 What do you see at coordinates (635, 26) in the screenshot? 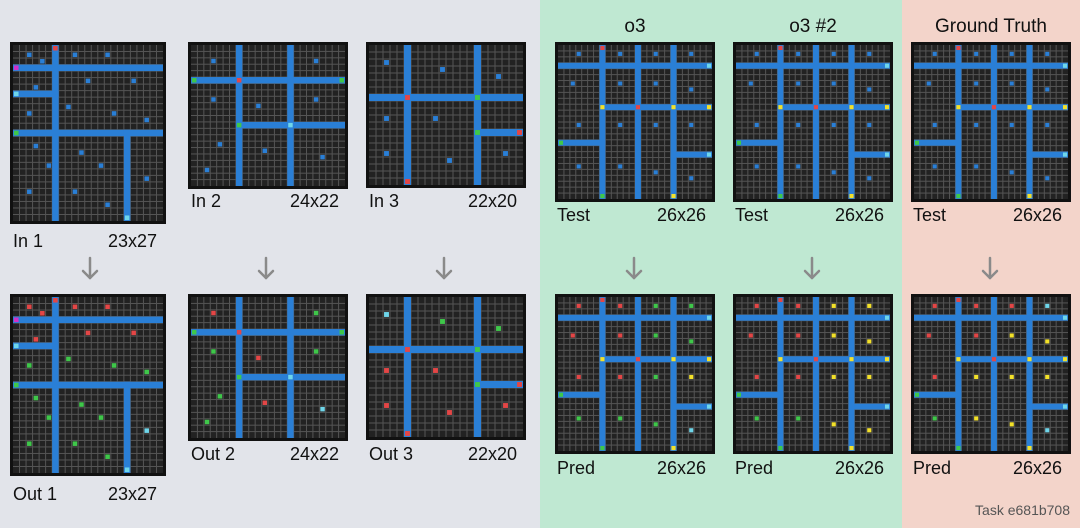
I see `header-o3: o3` at bounding box center [635, 26].